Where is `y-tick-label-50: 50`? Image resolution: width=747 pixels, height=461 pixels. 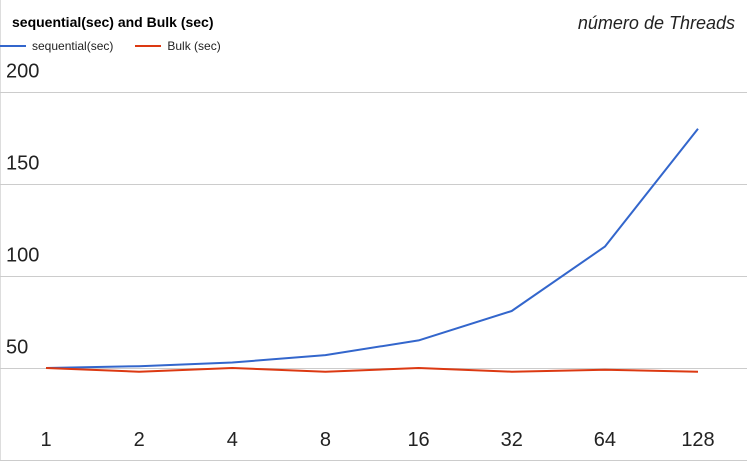 y-tick-label-50: 50 is located at coordinates (17, 348).